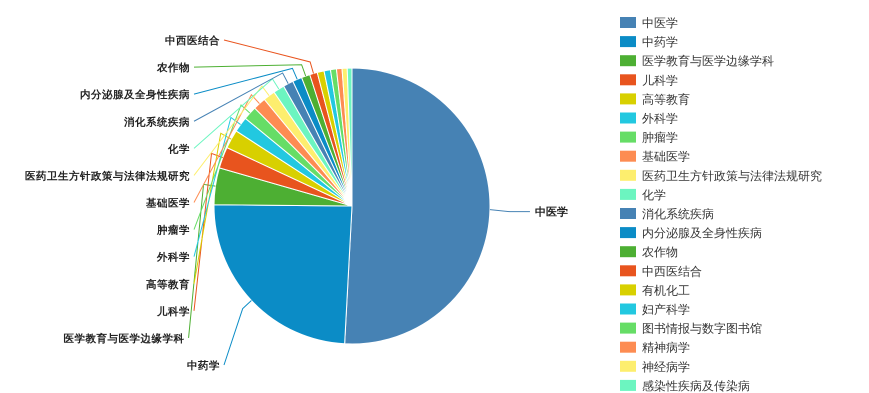 The height and width of the screenshot is (393, 869). I want to click on legend-label: 消化系统疾病, so click(678, 214).